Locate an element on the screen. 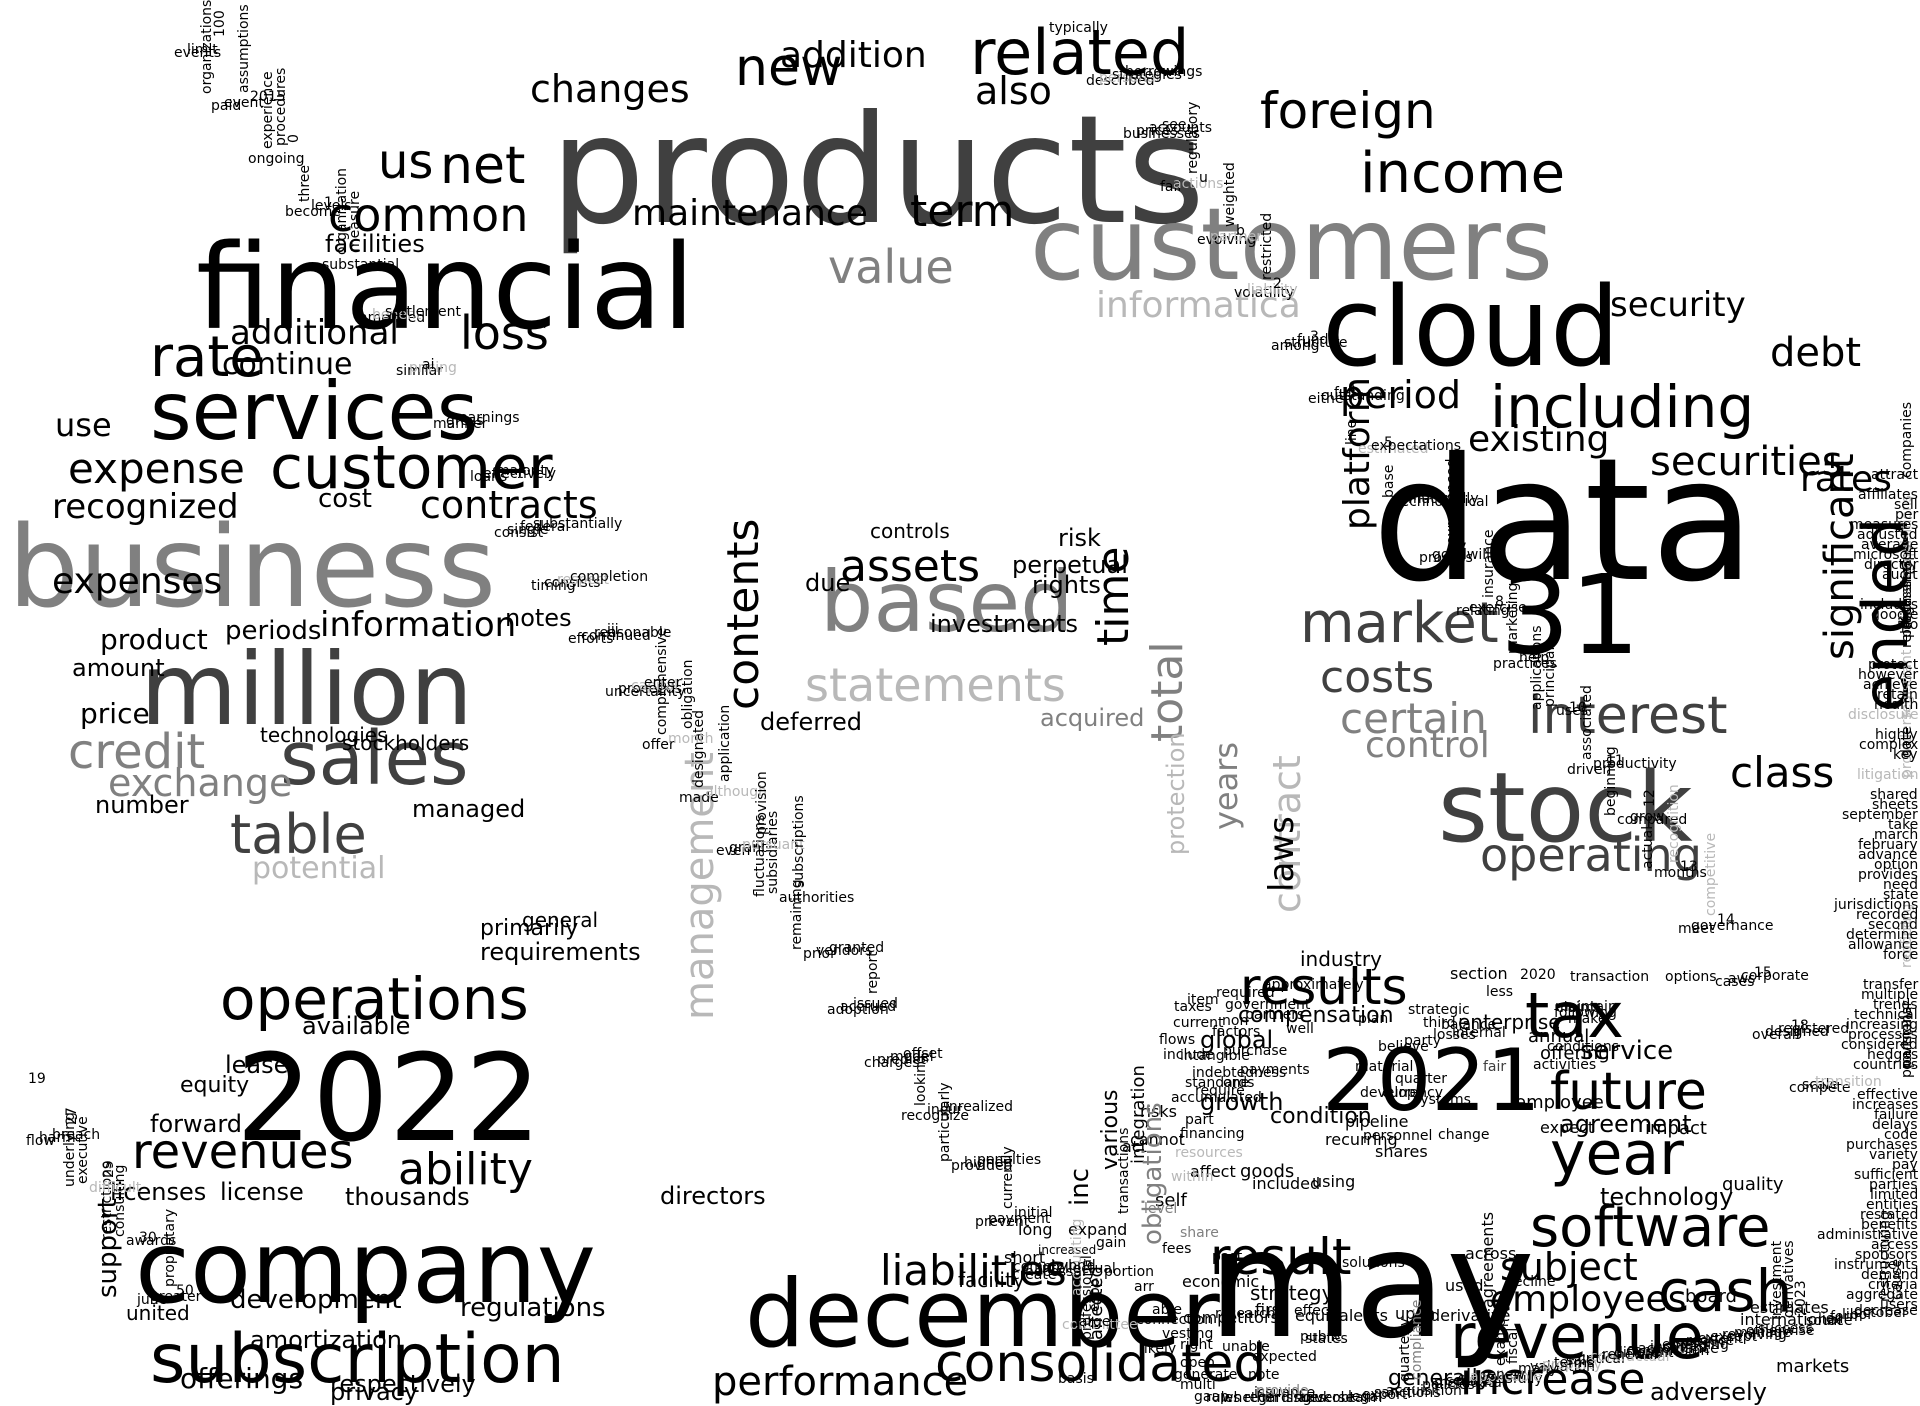  cloud-word: export is located at coordinates (1385, 1395).